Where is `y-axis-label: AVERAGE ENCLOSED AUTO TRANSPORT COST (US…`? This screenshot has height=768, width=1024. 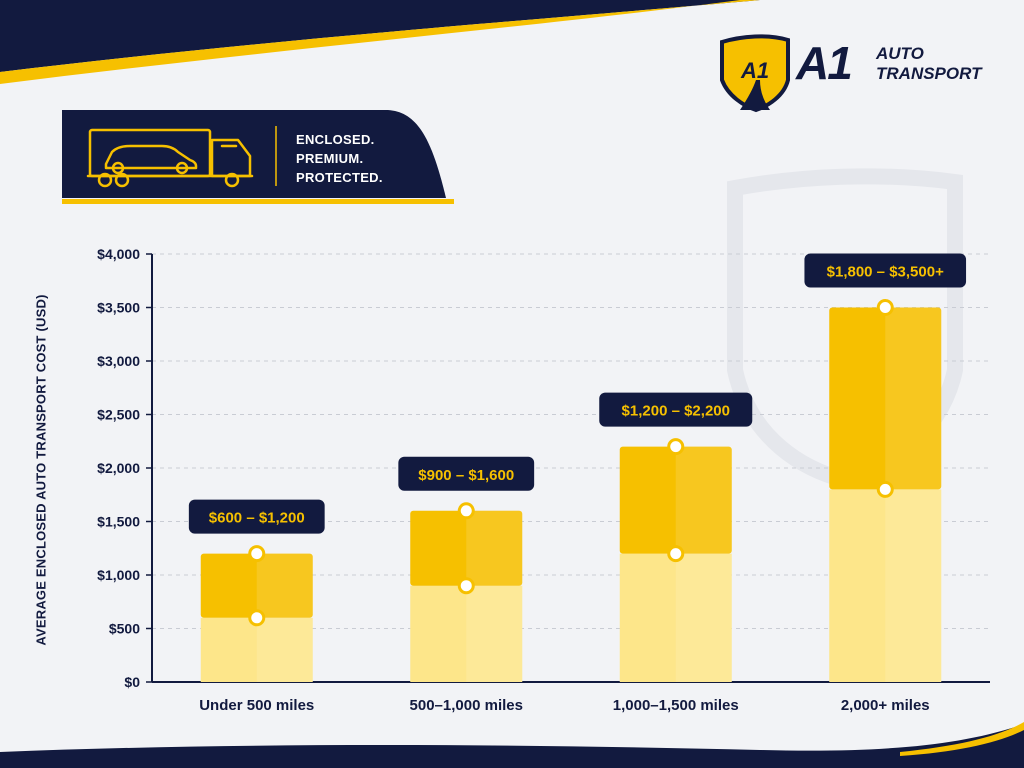
y-axis-label: AVERAGE ENCLOSED AUTO TRANSPORT COST (US… is located at coordinates (41, 470).